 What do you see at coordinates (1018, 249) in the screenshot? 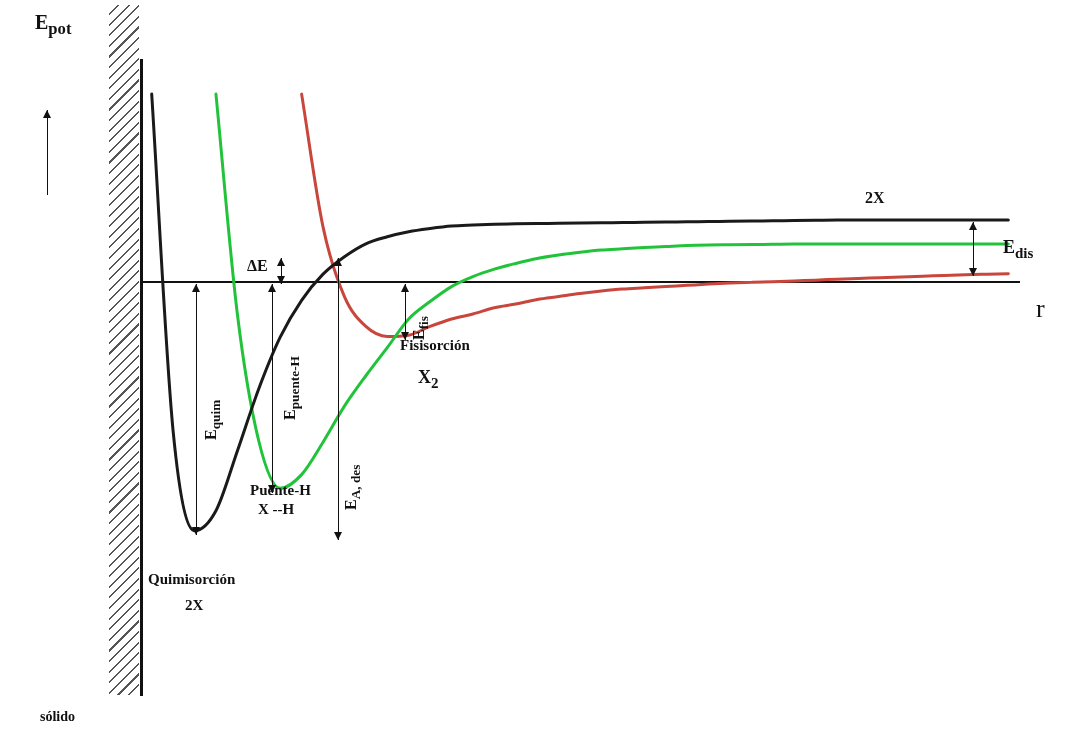
I see `annotation: E$_{dis}$` at bounding box center [1018, 249].